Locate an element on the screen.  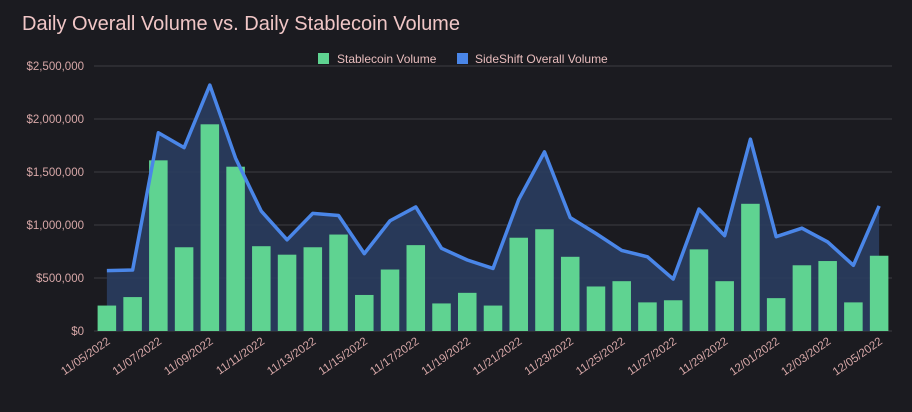
y-tick-label: $500,000 is located at coordinates (60, 279).